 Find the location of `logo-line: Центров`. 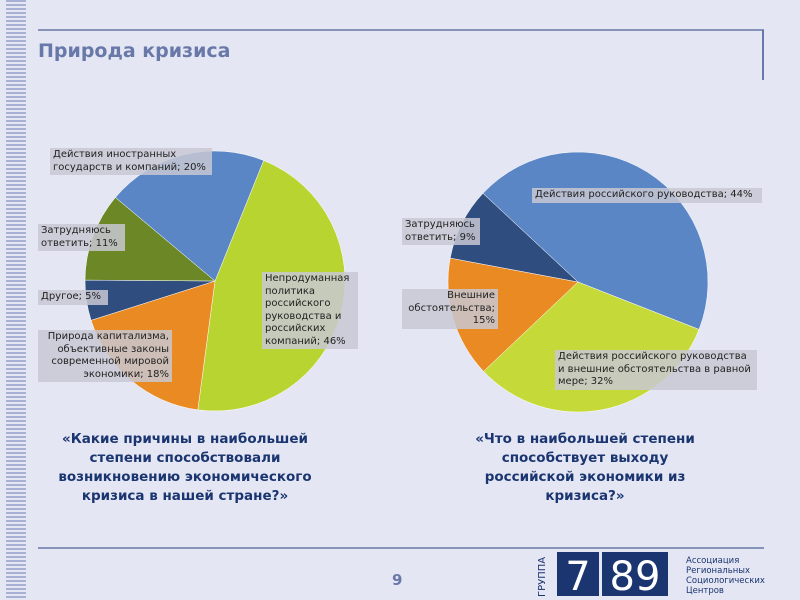

logo-line: Центров is located at coordinates (705, 591).